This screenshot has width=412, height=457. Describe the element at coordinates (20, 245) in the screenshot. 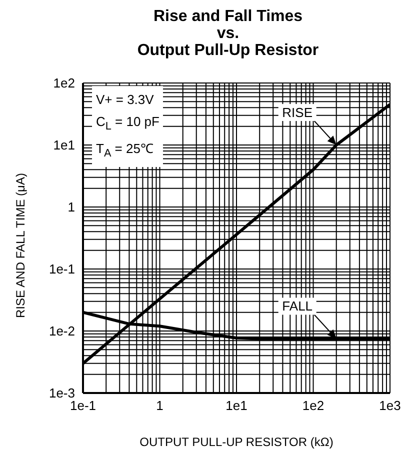

I see `y-axis-title: RISE AND FALL TIME (μA)` at that location.